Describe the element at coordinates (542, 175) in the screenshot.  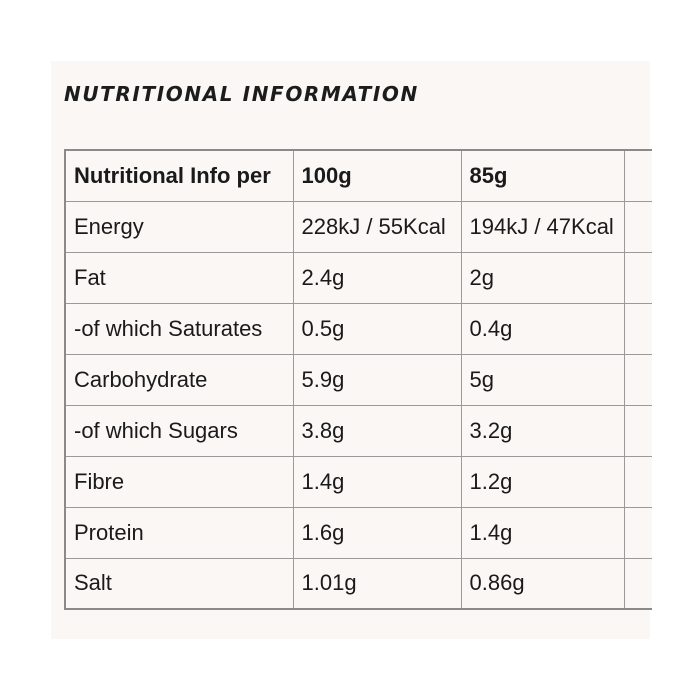
I see `header-85g: 85g` at that location.